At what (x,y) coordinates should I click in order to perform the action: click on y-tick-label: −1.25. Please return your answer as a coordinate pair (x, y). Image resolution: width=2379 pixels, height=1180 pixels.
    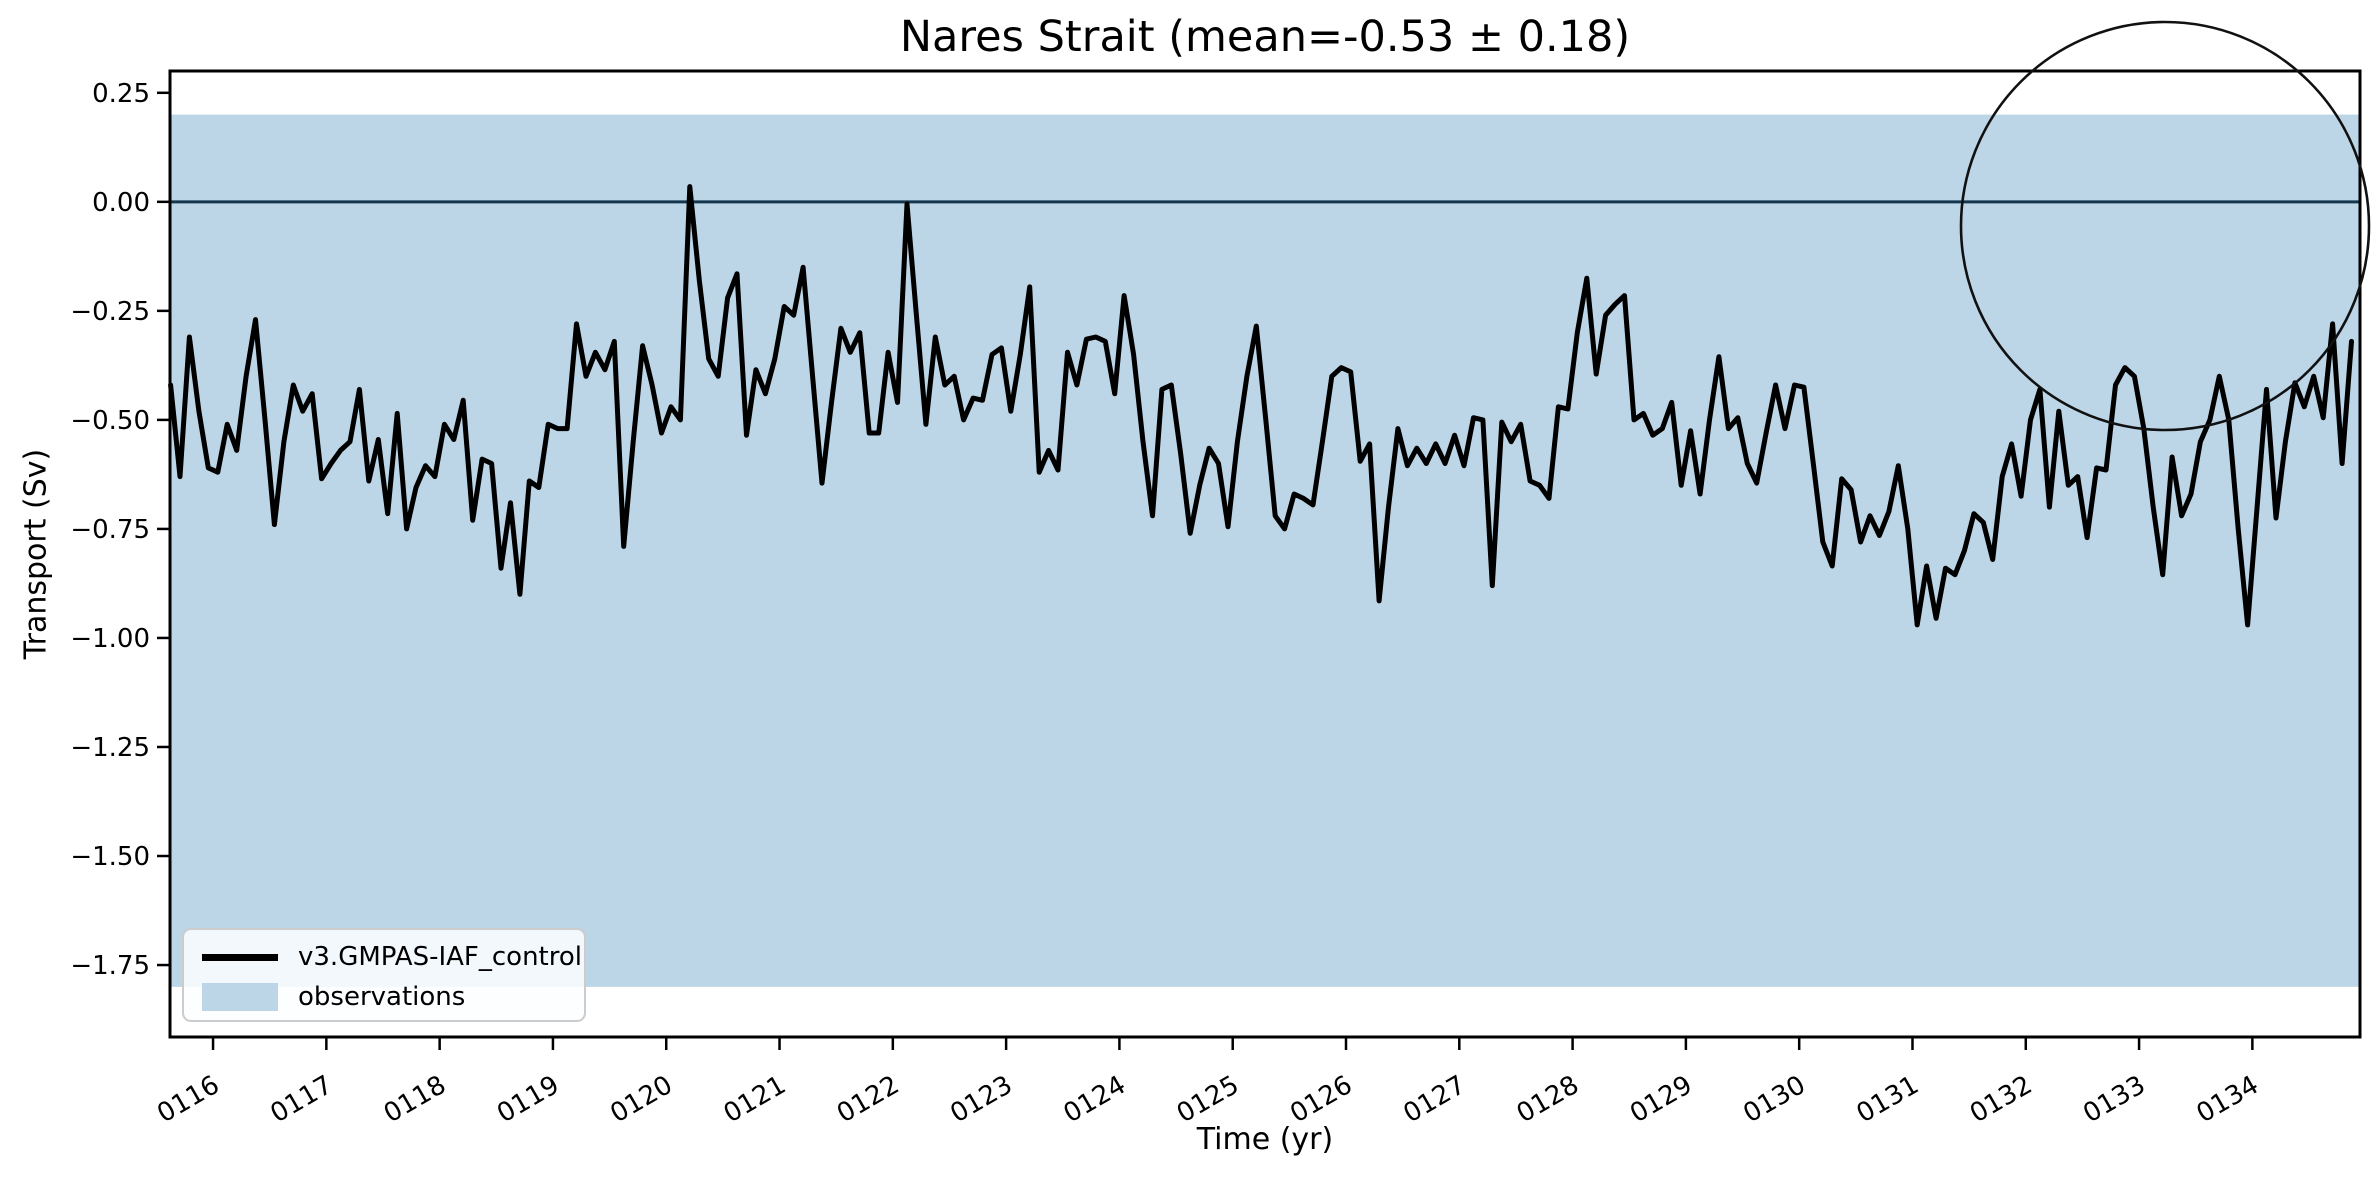
    Looking at the image, I should click on (110, 748).